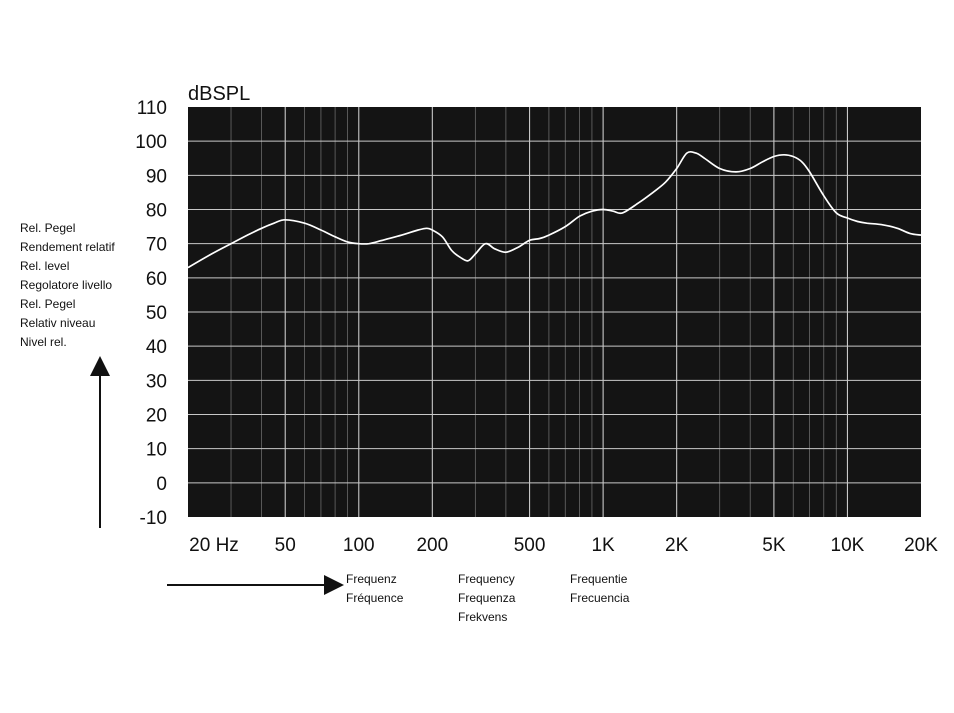  What do you see at coordinates (603, 545) in the screenshot?
I see `x-tick-label: 1K` at bounding box center [603, 545].